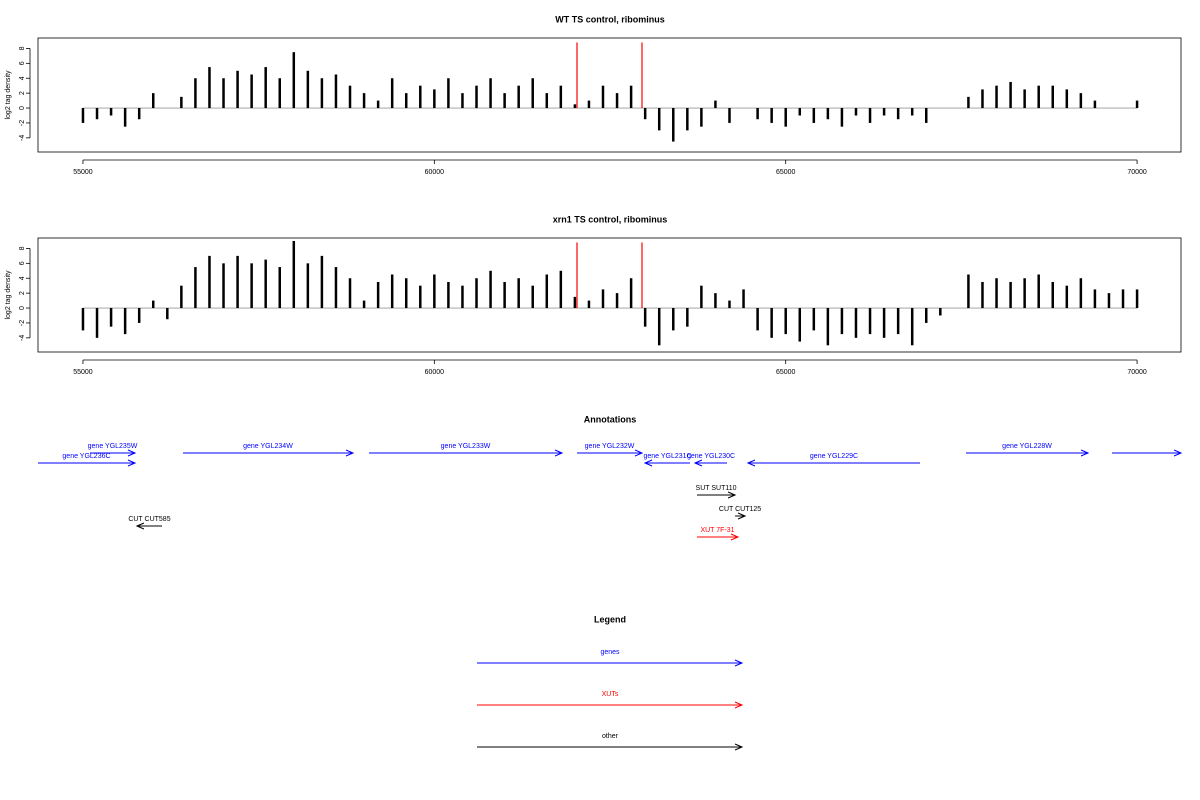 The height and width of the screenshot is (800, 1200). I want to click on chart-title: xrn1 TS control, ribominus, so click(610, 219).